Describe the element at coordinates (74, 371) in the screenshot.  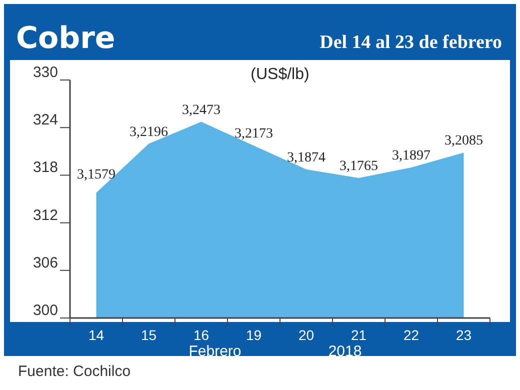
I see `source-note: Fuente: Cochilco` at that location.